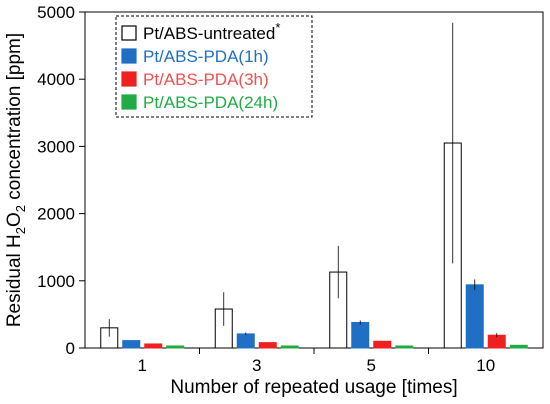 This screenshot has height=404, width=550. Describe the element at coordinates (256, 365) in the screenshot. I see `x-tick-label: 3` at that location.